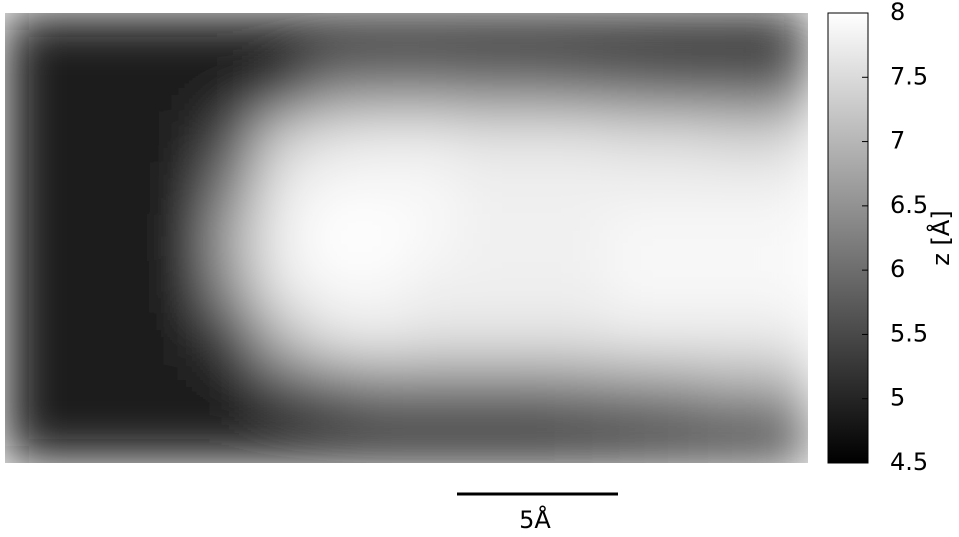 This screenshot has height=537, width=959. What do you see at coordinates (897, 13) in the screenshot?
I see `colorbar-tick-label: 8` at bounding box center [897, 13].